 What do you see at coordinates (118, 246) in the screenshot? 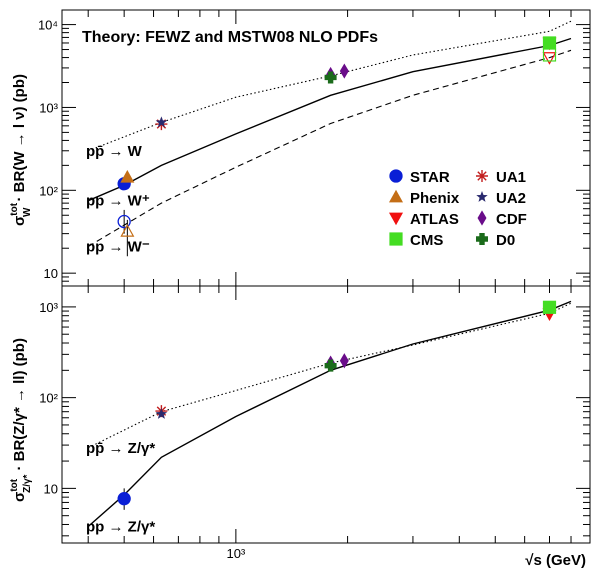
I see `curve-label: pp → W⁻` at bounding box center [118, 246].